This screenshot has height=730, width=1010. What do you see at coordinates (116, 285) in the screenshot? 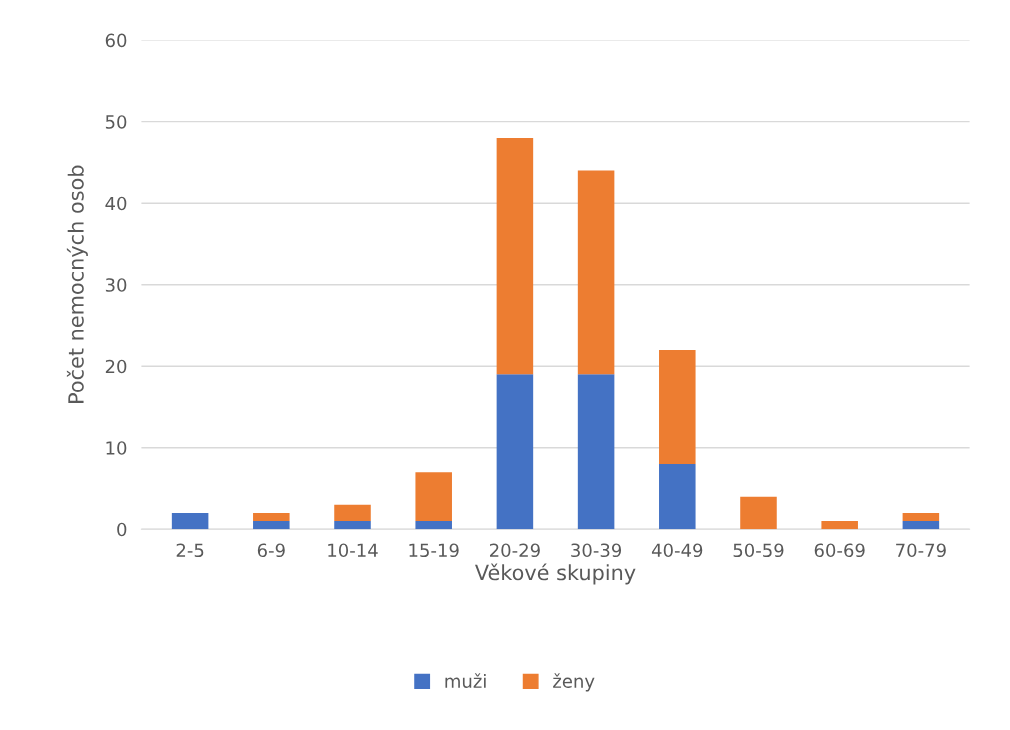
I see `y-tick-label: 30` at bounding box center [116, 285].